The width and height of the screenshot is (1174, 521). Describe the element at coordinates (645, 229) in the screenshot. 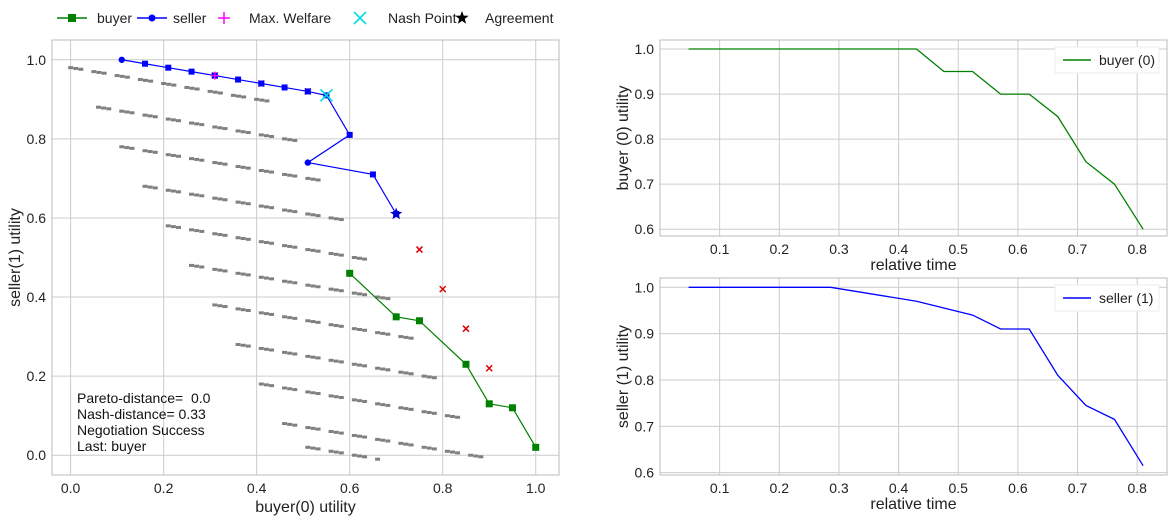

I see `y-tick-label: 0.6` at that location.